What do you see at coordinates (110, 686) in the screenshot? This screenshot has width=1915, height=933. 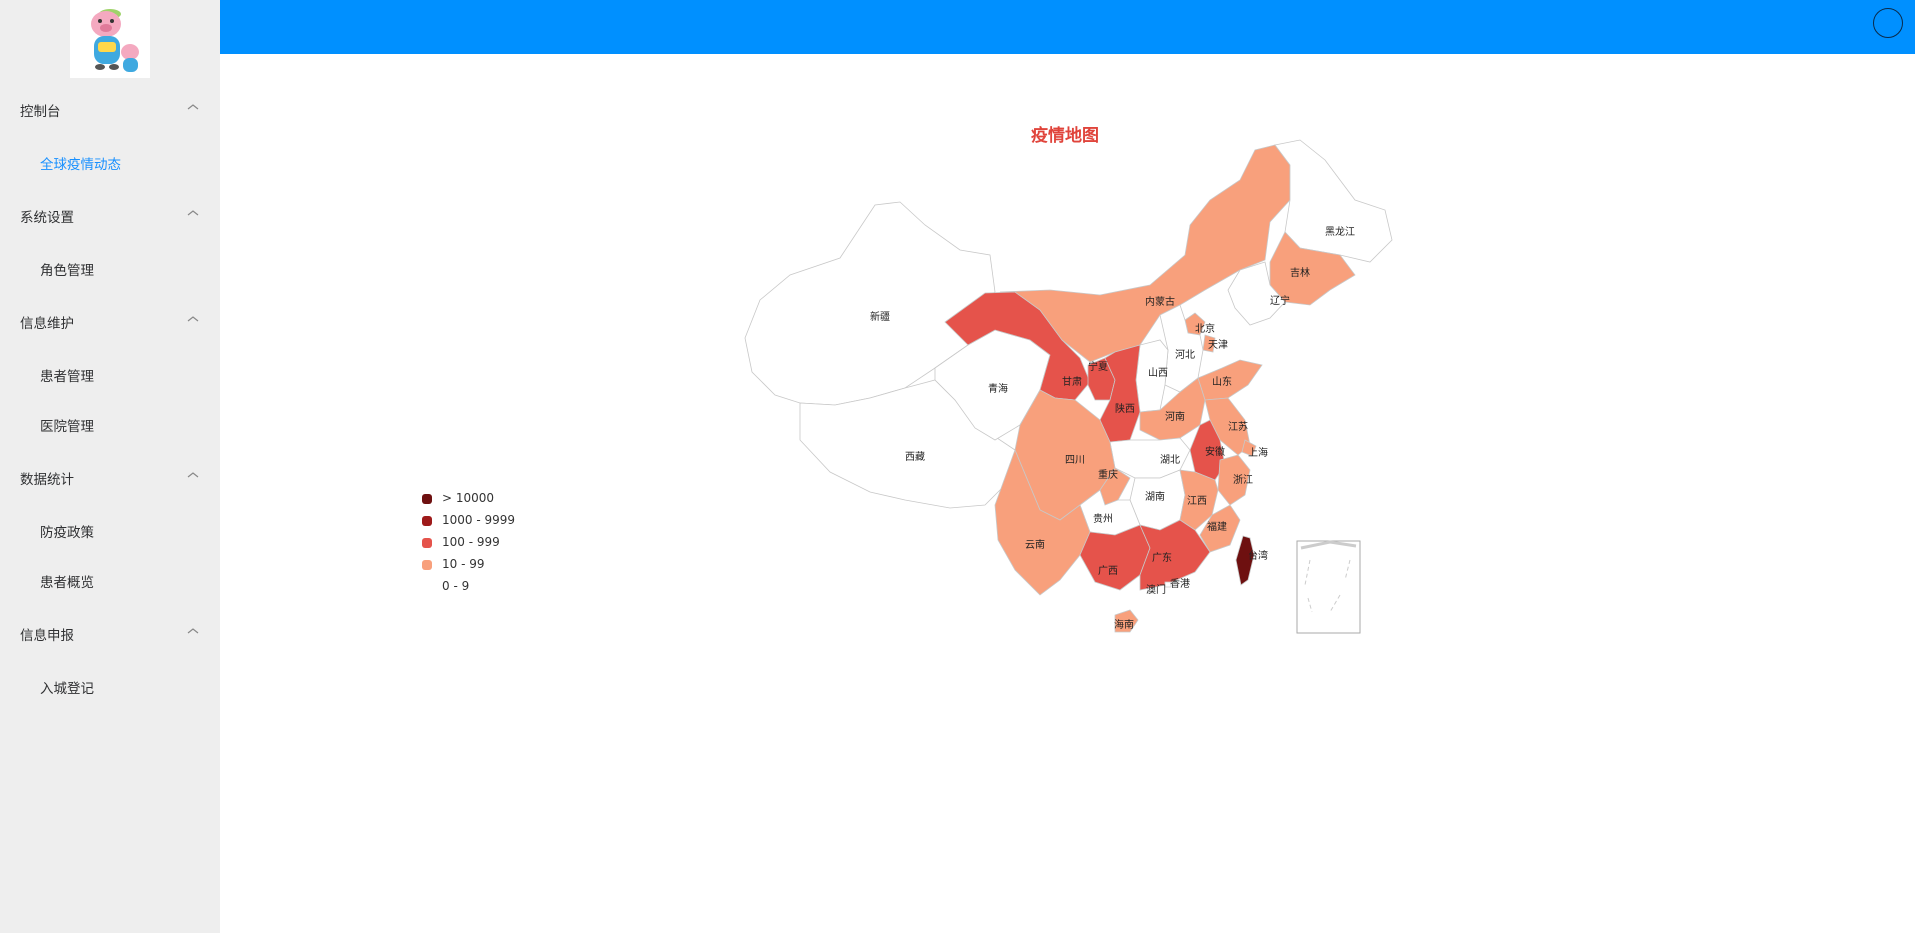 I see `menu-item-city-entry-registration: 入城登记` at bounding box center [110, 686].